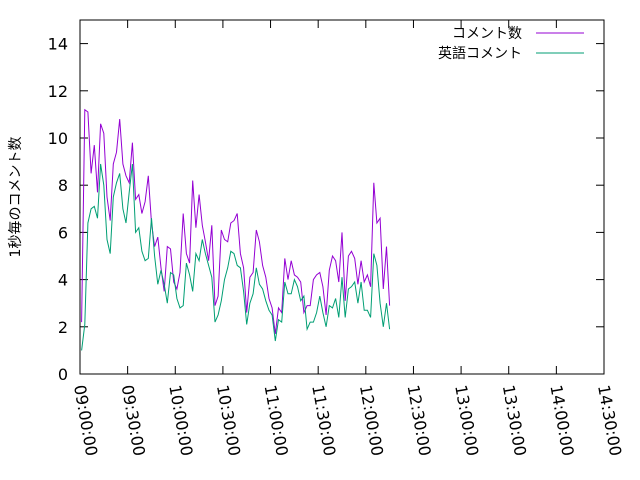 The height and width of the screenshot is (480, 640). I want to click on x-tick-label: 13:00:00, so click(466, 420).